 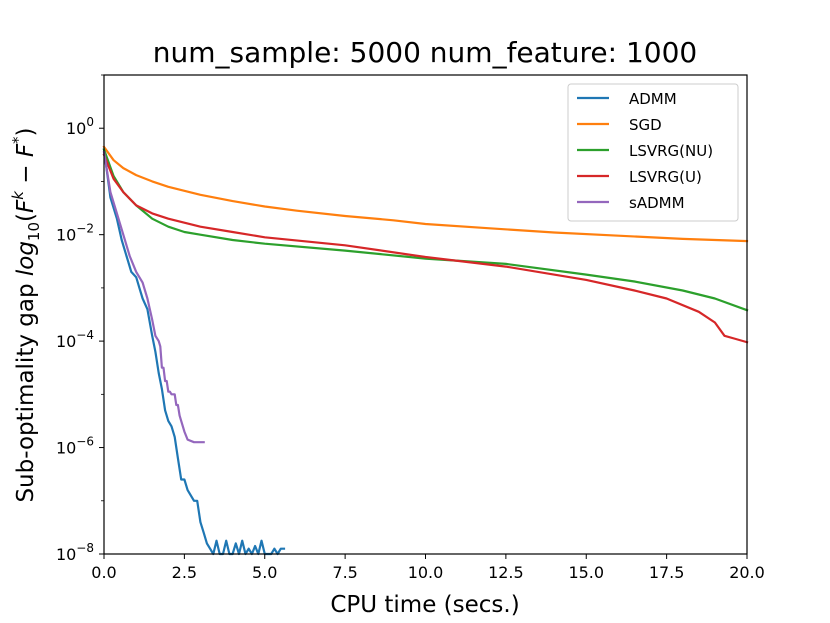 I want to click on y-tick-label: 10⁻⁶, so click(x=75, y=446).